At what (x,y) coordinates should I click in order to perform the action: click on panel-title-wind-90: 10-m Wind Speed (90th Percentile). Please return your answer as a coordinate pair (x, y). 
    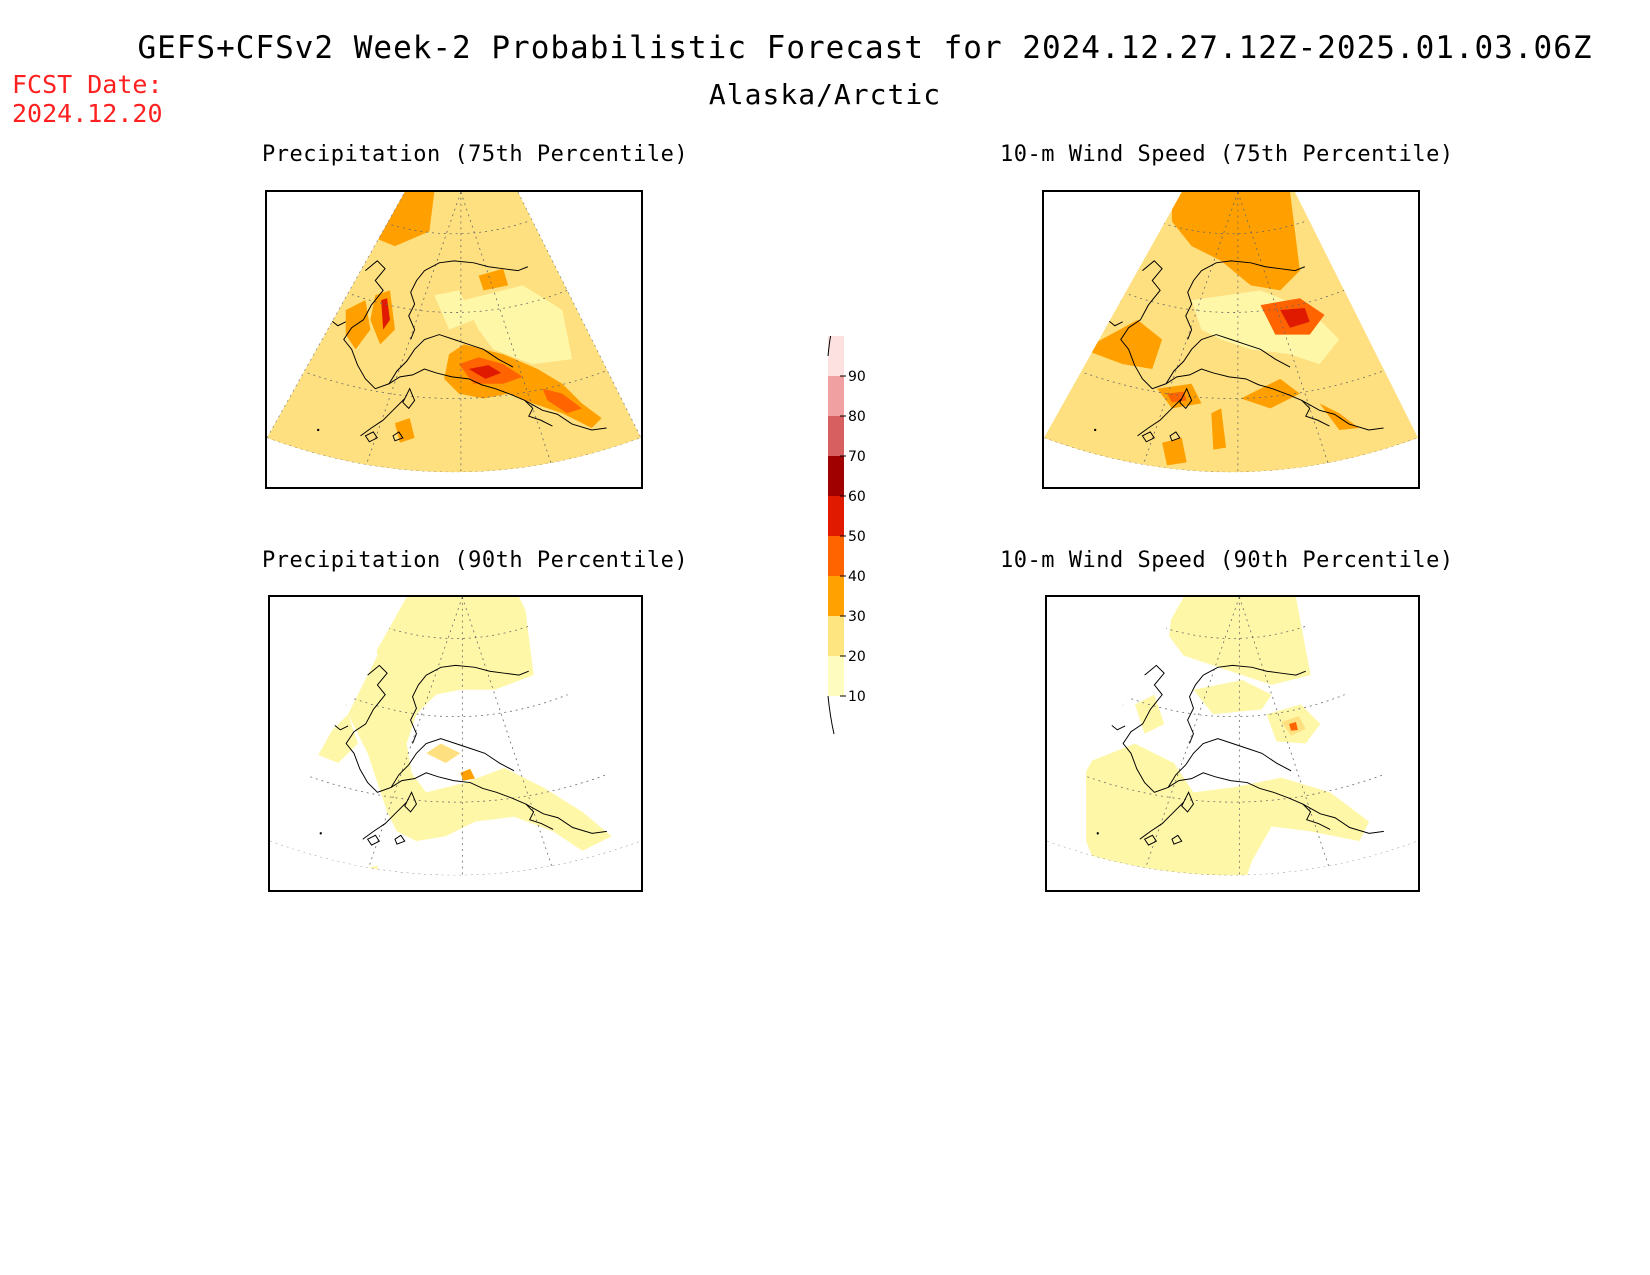
    Looking at the image, I should click on (1227, 560).